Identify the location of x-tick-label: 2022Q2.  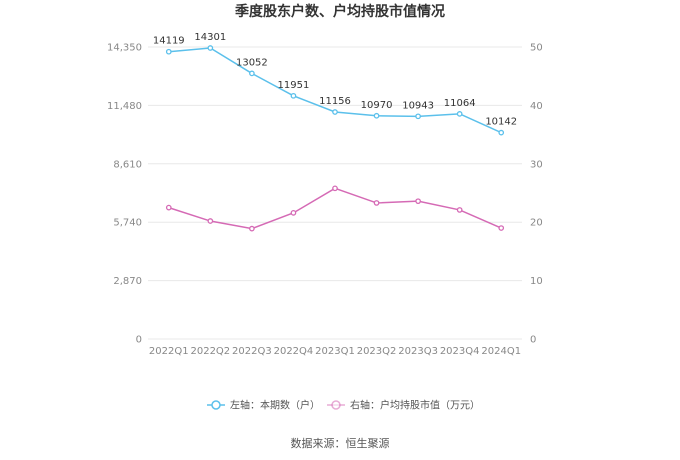
(210, 351).